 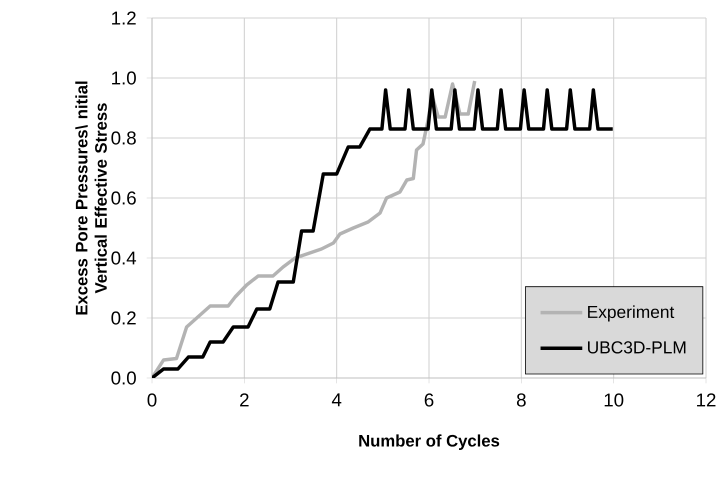 What do you see at coordinates (152, 400) in the screenshot?
I see `x-tick-label: 0` at bounding box center [152, 400].